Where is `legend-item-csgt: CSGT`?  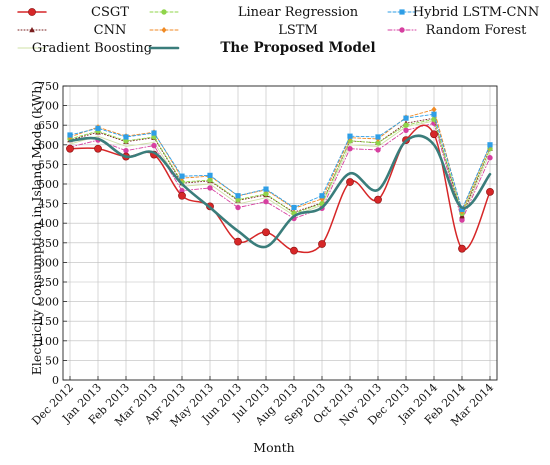
legend-item-csgt: CSGT is located at coordinates (73, 12).